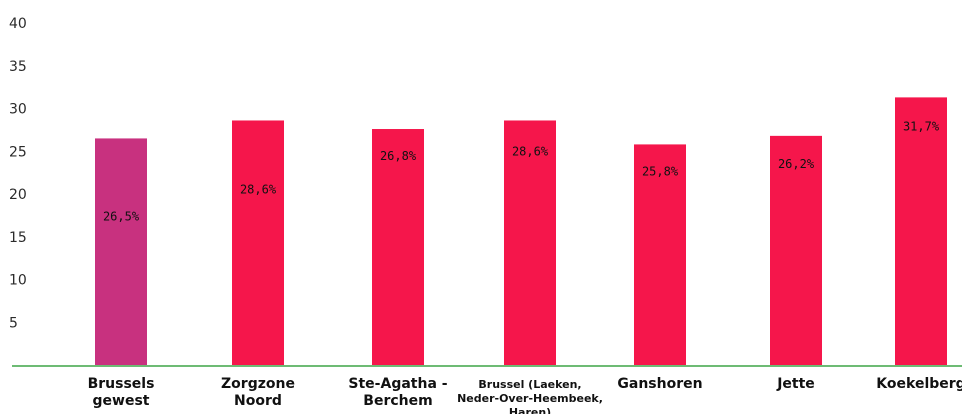  What do you see at coordinates (796, 164) in the screenshot?
I see `bar-value-label: 26,2%` at bounding box center [796, 164].